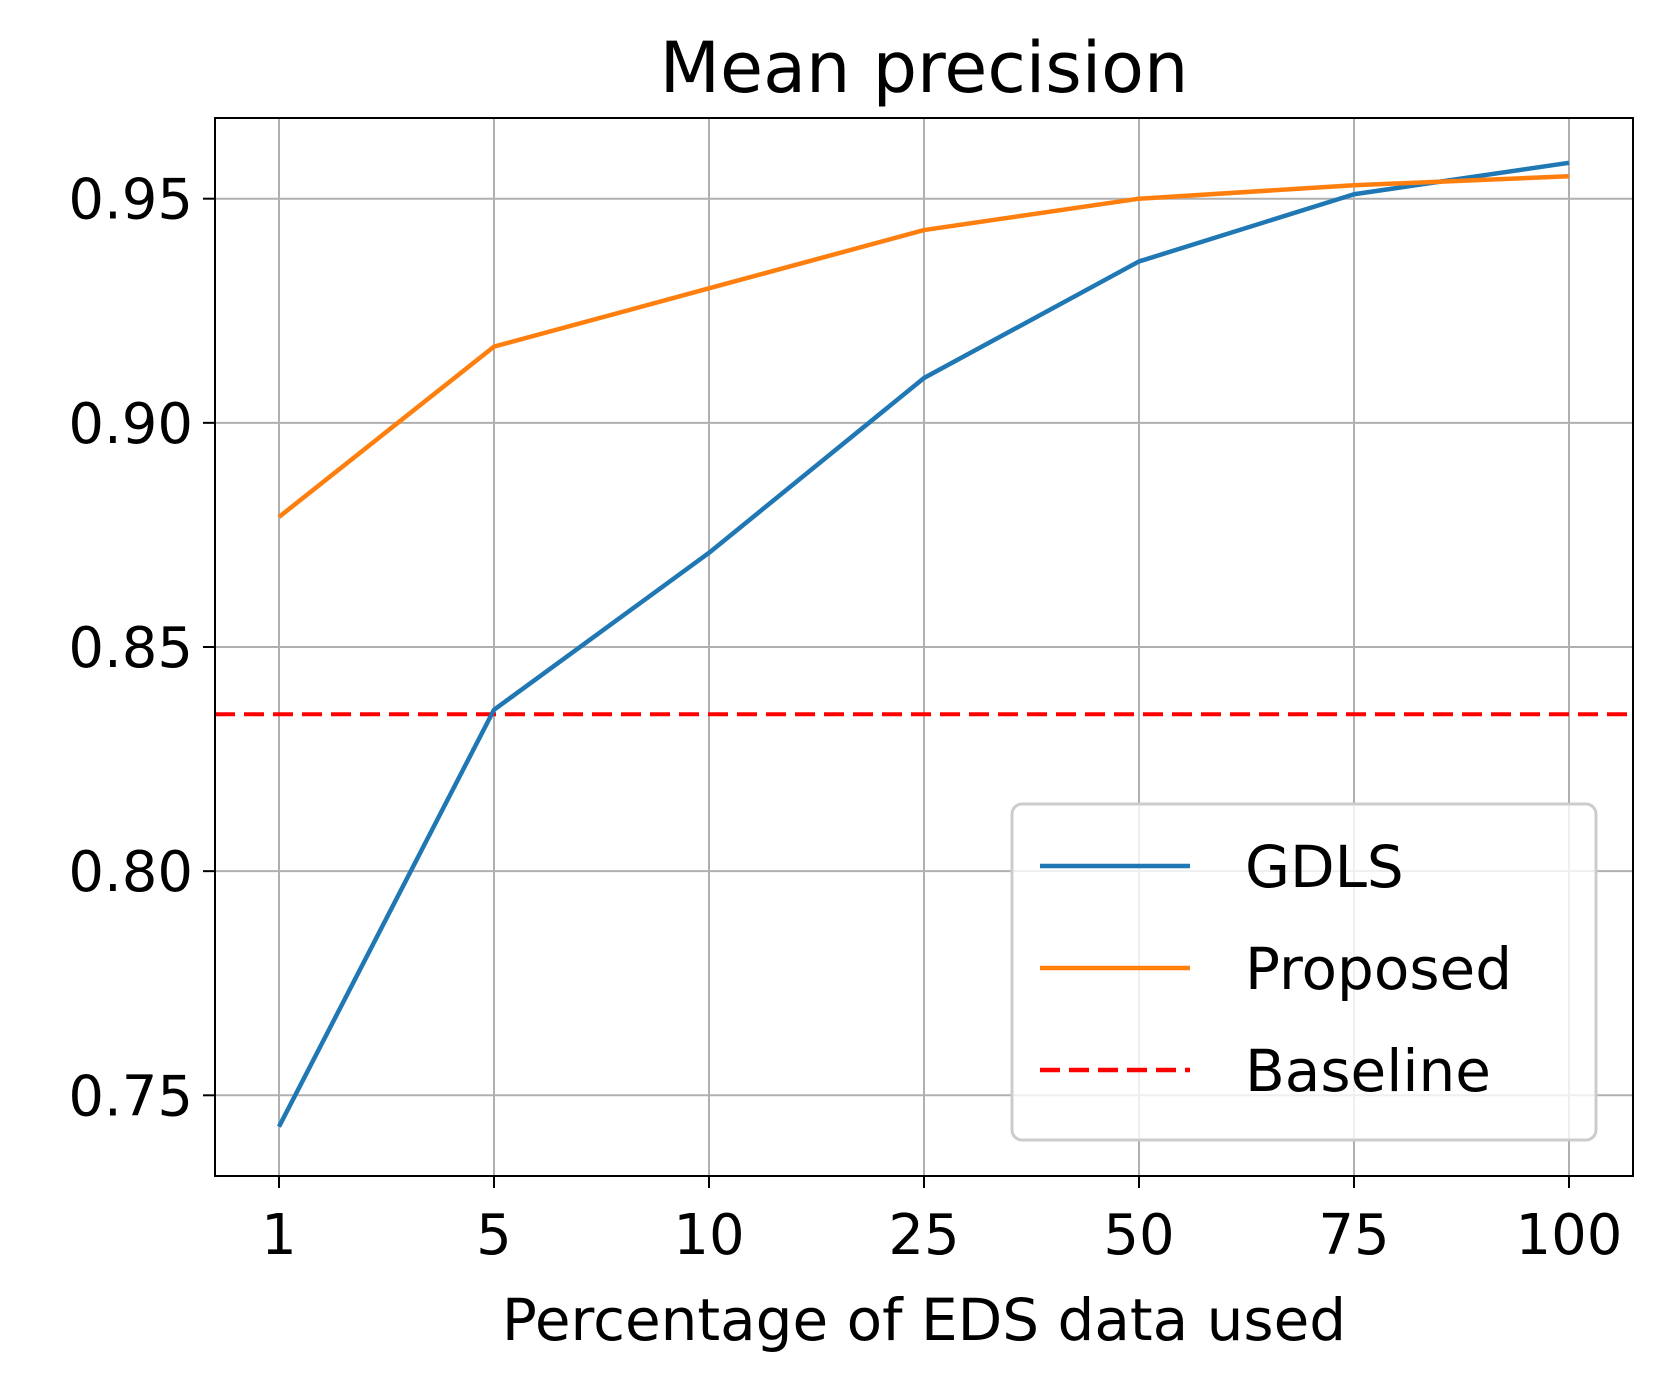 This screenshot has width=1659, height=1385. Describe the element at coordinates (923, 1235) in the screenshot. I see `x-tick-label: 25` at that location.